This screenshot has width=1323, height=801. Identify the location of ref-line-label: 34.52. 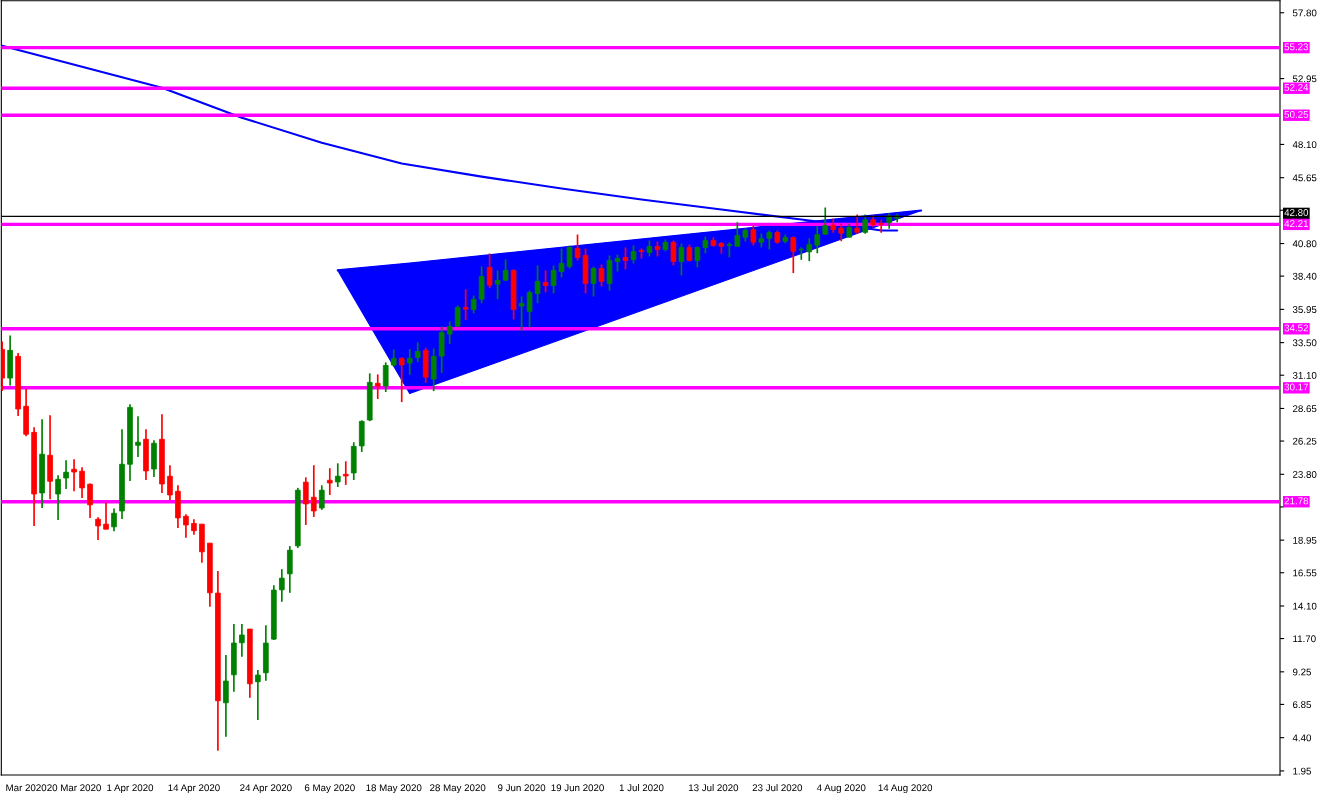
(1296, 328).